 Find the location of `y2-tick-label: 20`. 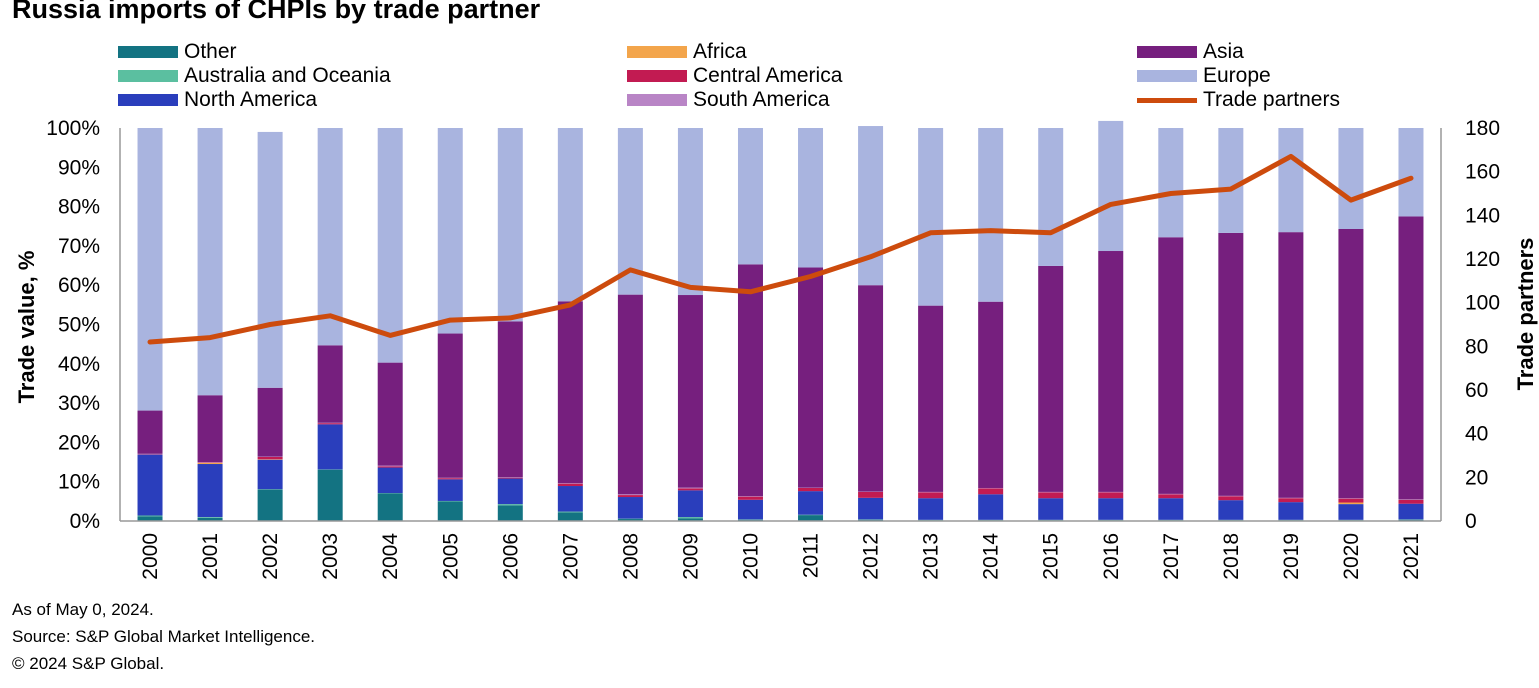

y2-tick-label: 20 is located at coordinates (1476, 477).